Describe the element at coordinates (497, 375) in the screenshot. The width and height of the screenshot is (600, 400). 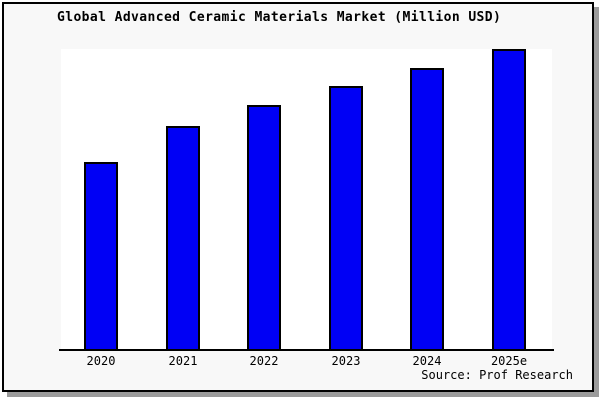
I see `source-credit: Source: Prof Research` at that location.